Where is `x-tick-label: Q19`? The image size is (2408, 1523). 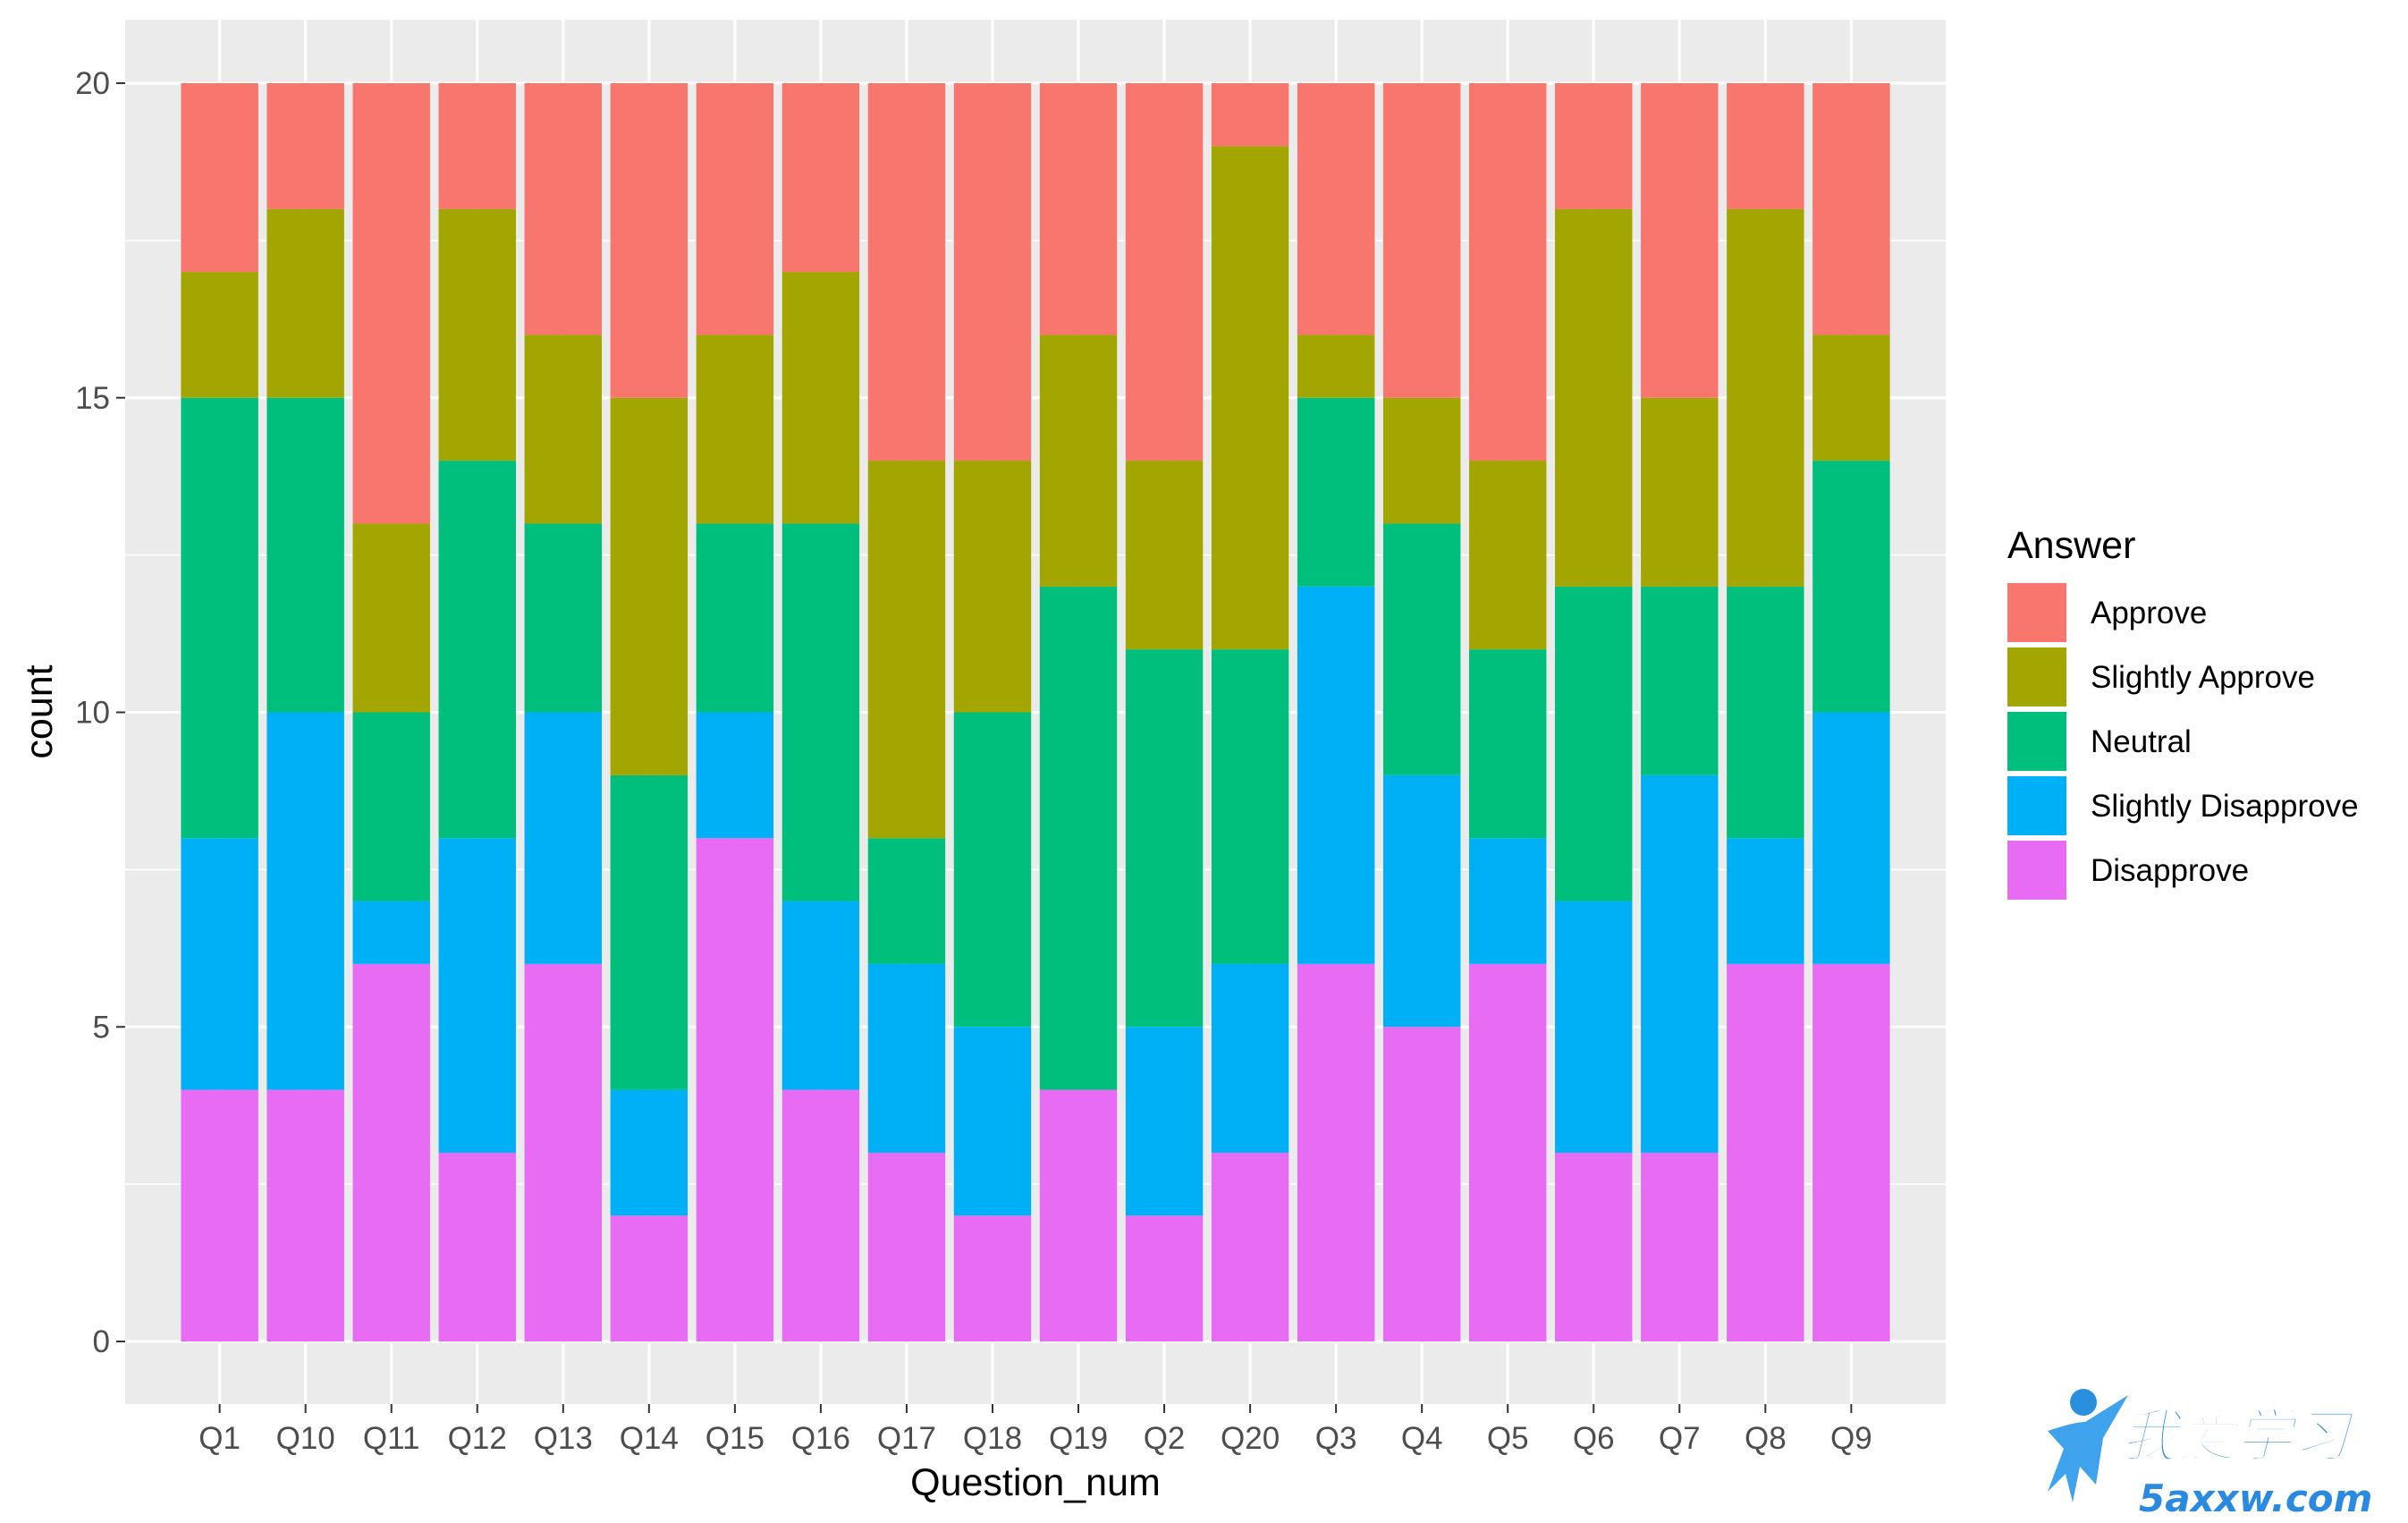
x-tick-label: Q19 is located at coordinates (1078, 1438).